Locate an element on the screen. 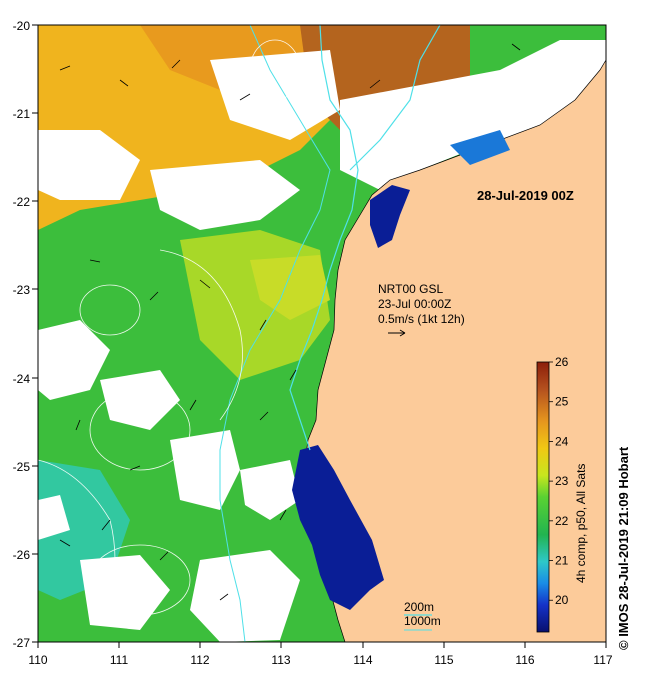  lon-tick-113: 113 is located at coordinates (280, 660).